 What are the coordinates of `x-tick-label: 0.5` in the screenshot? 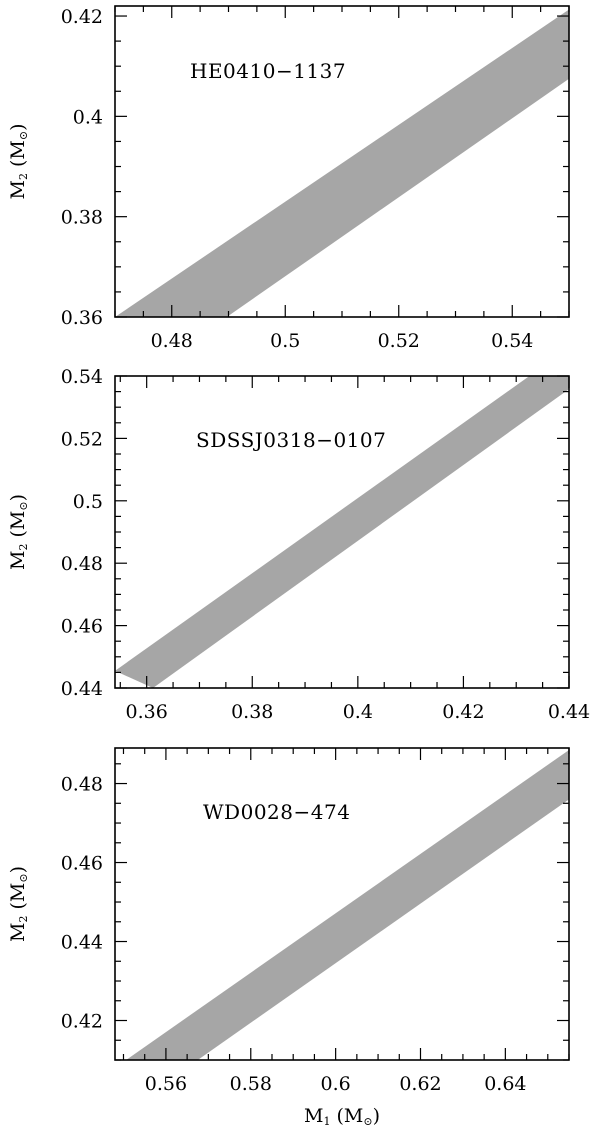 It's located at (285, 341).